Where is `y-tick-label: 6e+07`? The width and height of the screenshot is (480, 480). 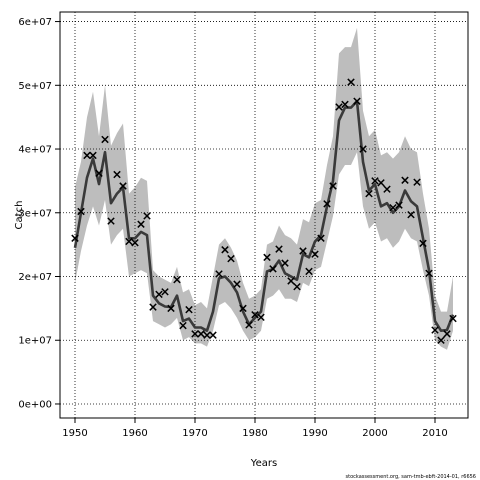 y-tick-label: 6e+07 is located at coordinates (35, 22).